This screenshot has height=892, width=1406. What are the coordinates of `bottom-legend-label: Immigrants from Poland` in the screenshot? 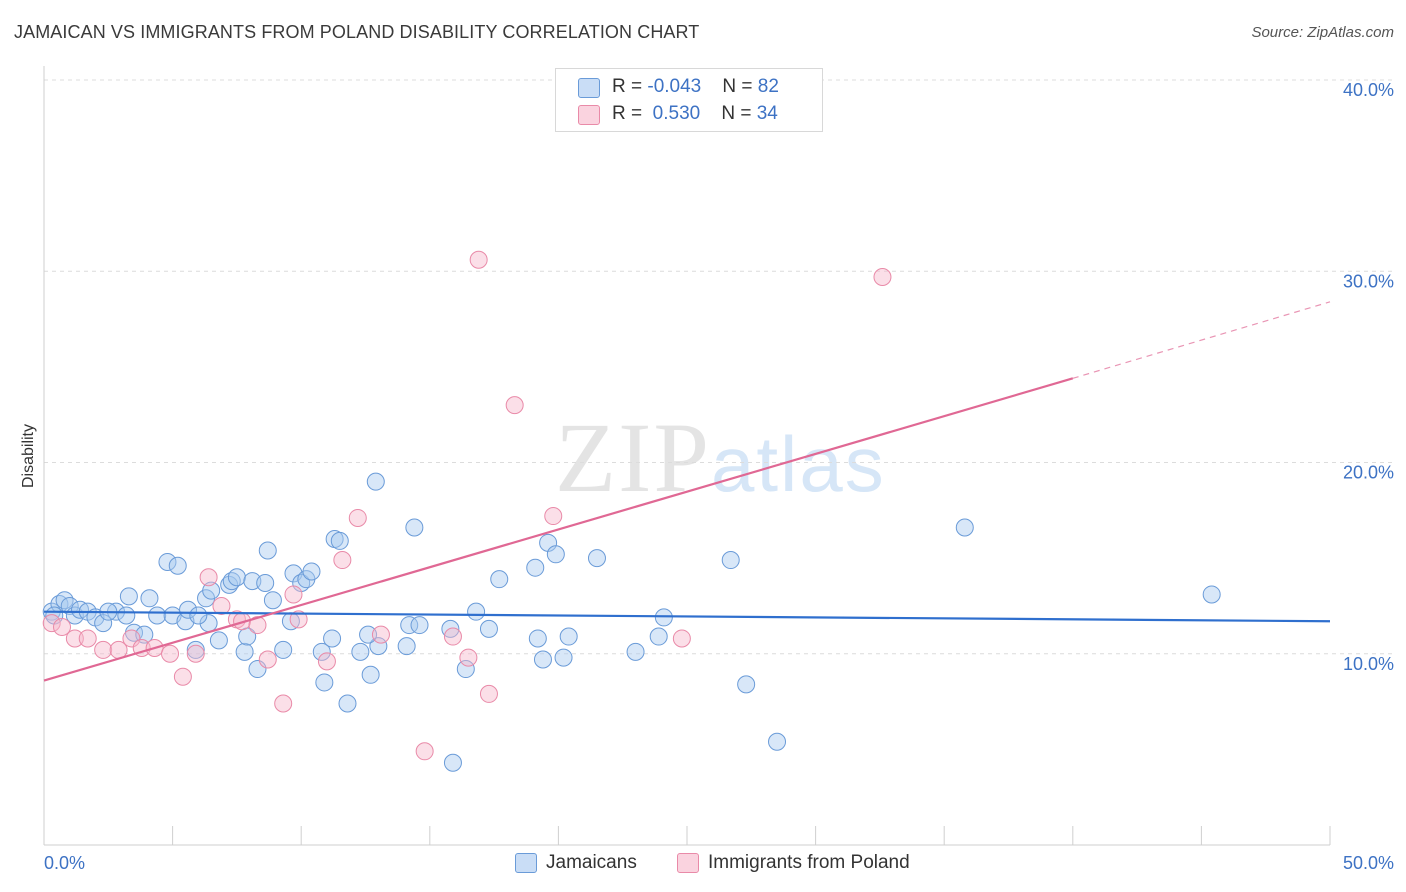 It's located at (809, 862).